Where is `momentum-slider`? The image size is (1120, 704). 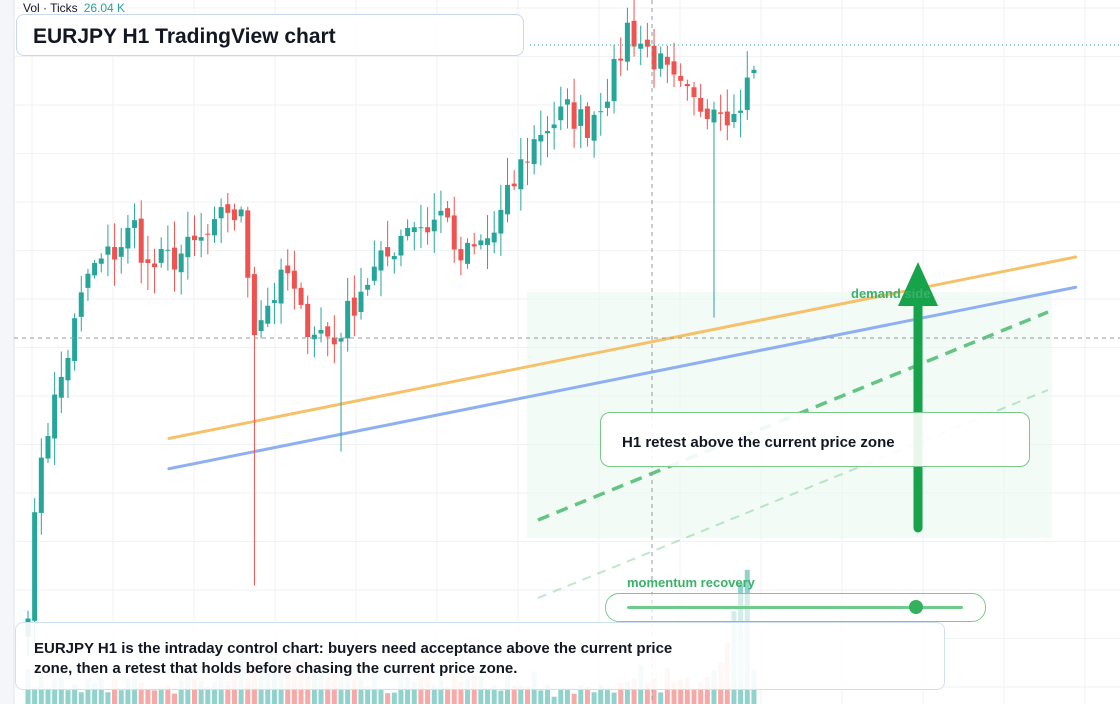 momentum-slider is located at coordinates (795, 607).